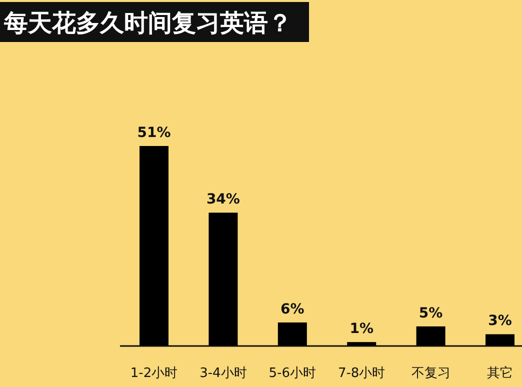 This screenshot has width=522, height=387. Describe the element at coordinates (154, 373) in the screenshot. I see `x-tick-label: 1-2小时` at that location.